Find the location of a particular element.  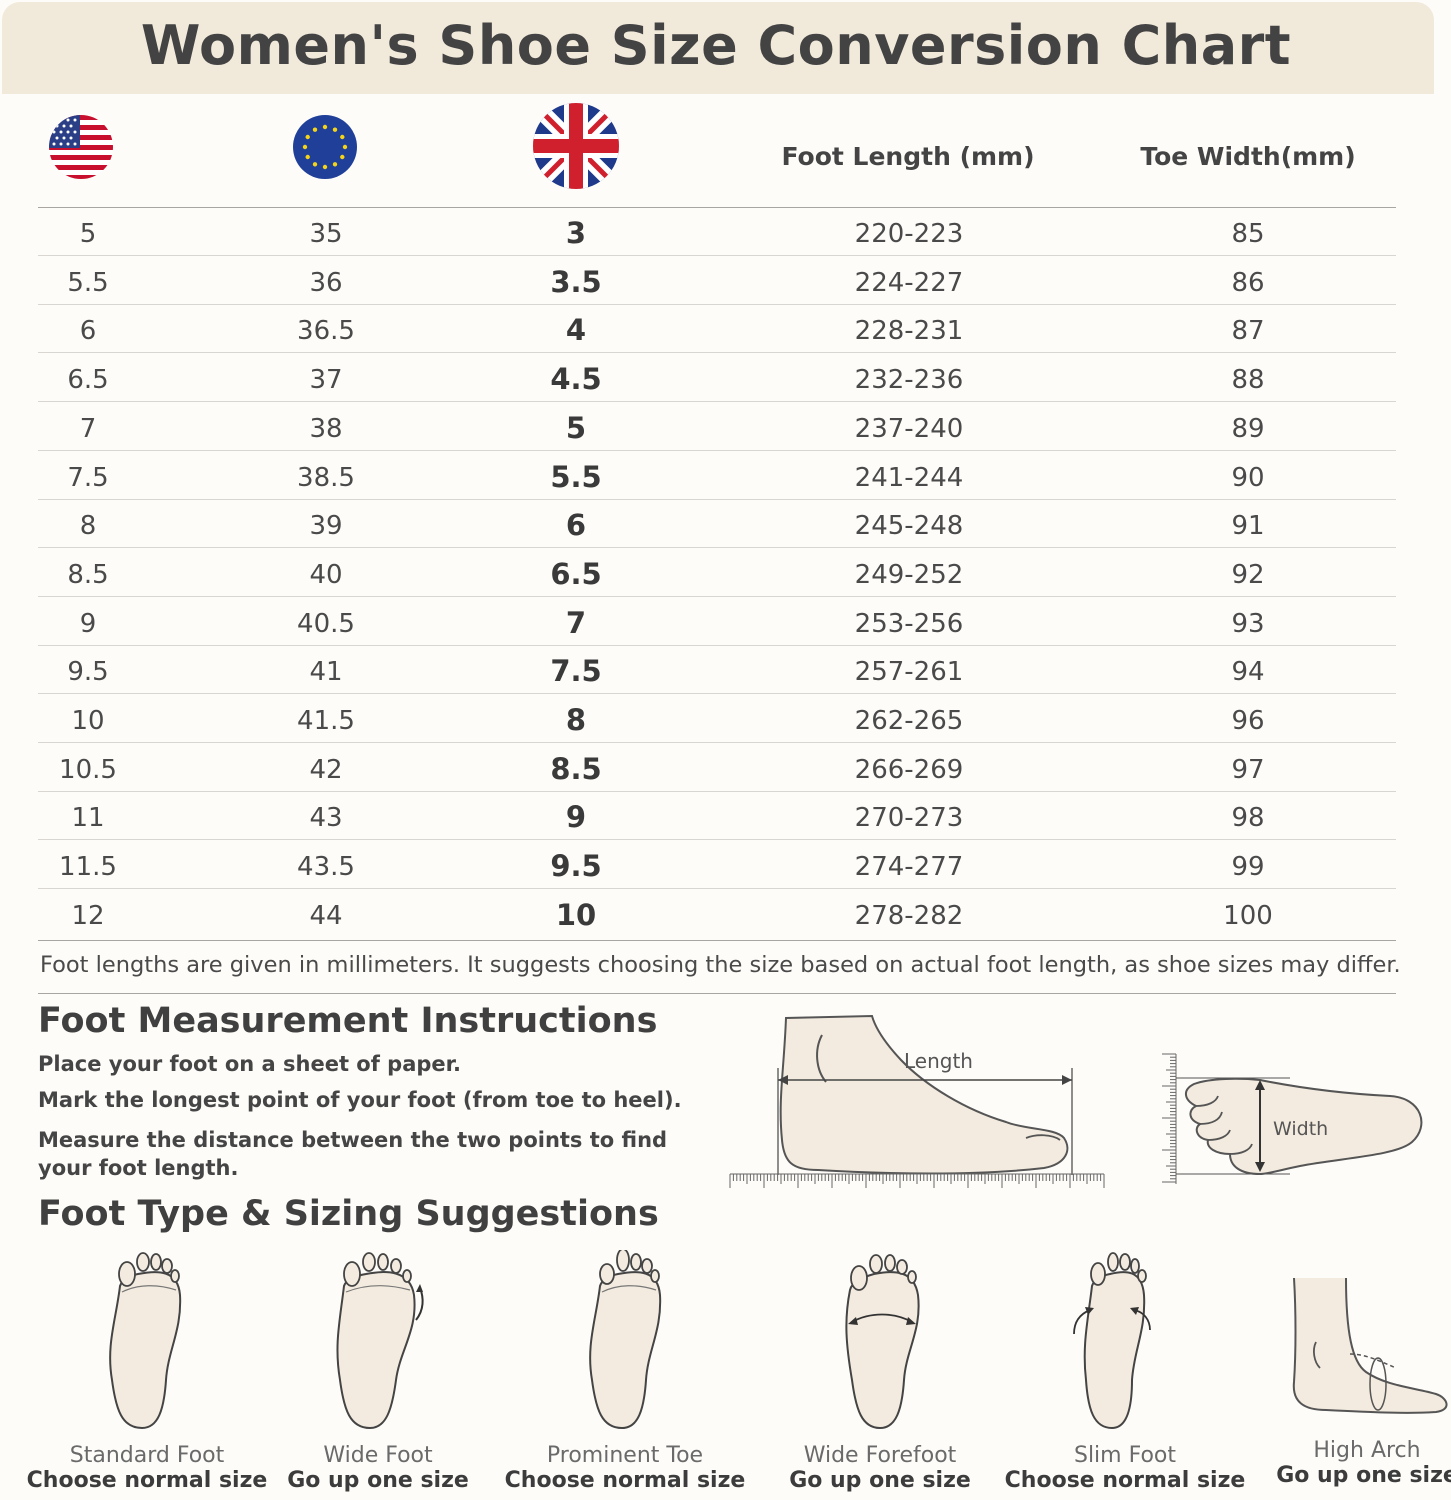

cell-us: 9 is located at coordinates (88, 623).